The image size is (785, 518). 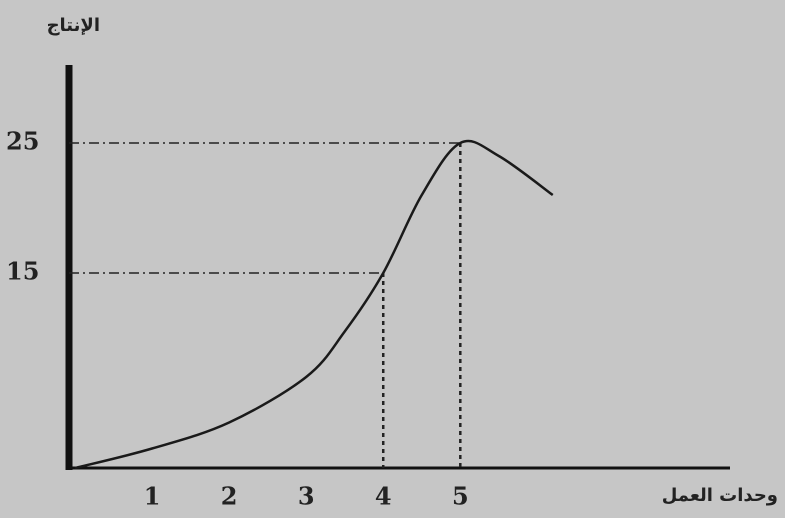 What do you see at coordinates (22, 141) in the screenshot?
I see `y-tick-label: 25` at bounding box center [22, 141].